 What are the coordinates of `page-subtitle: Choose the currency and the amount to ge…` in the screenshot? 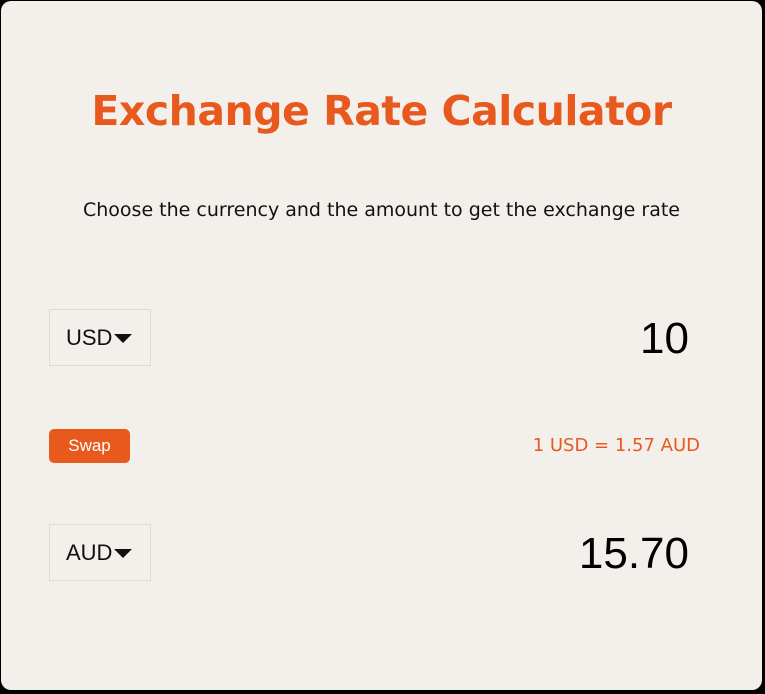 It's located at (381, 210).